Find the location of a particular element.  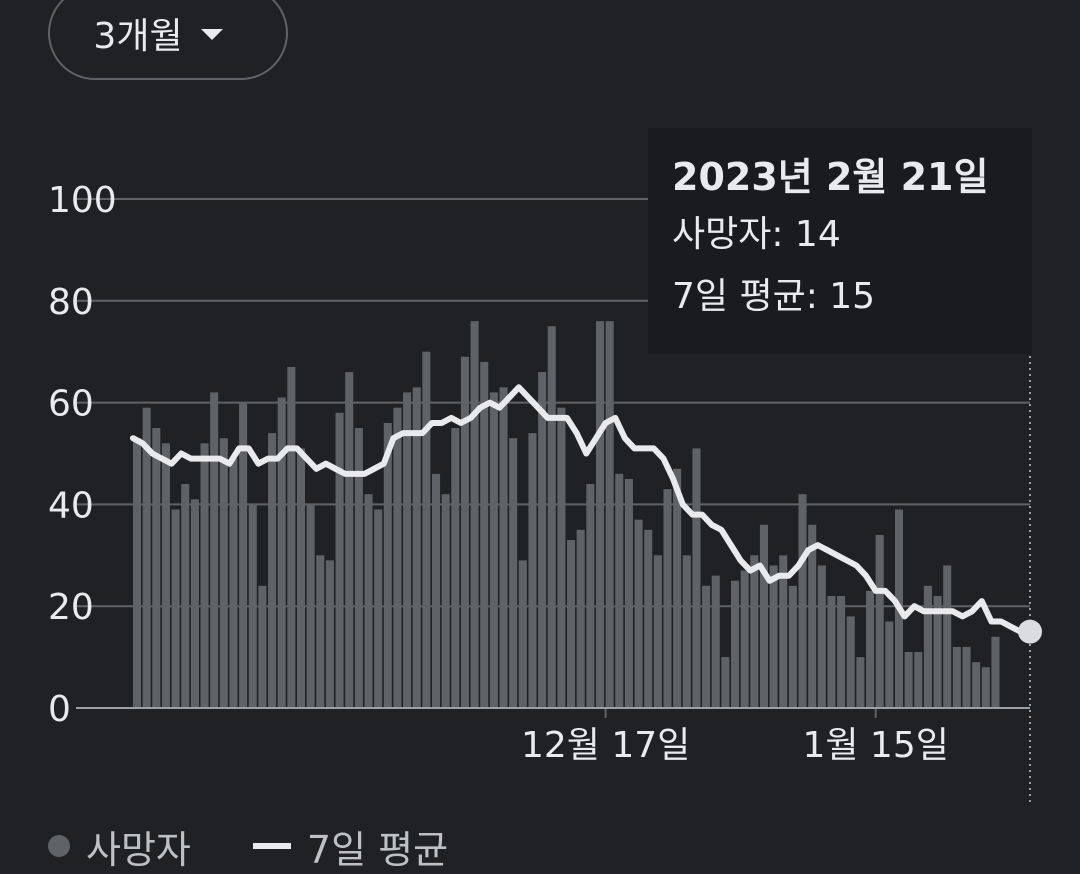

range-selector-button: 3개월 is located at coordinates (168, 40).